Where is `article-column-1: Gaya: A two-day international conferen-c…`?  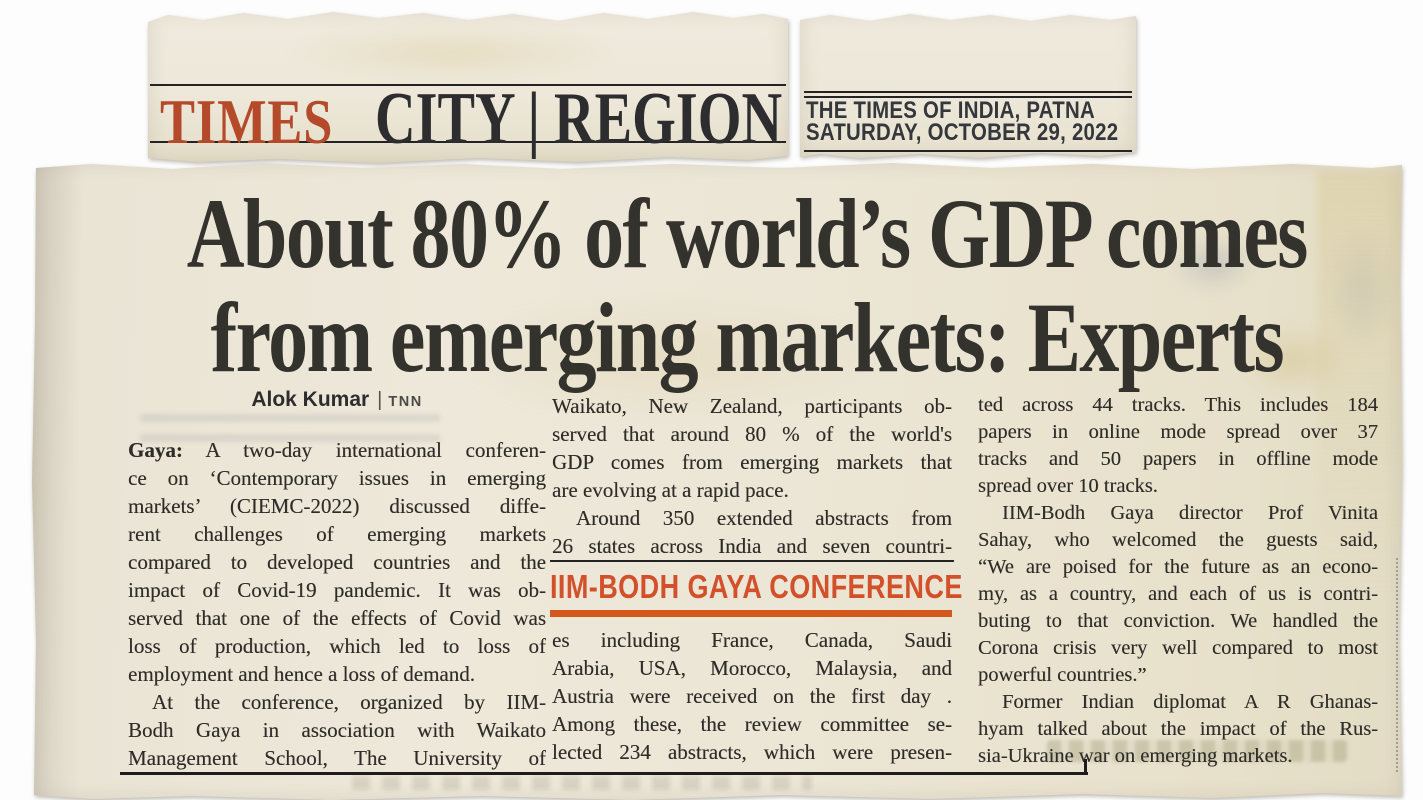
article-column-1: Gaya: A two-day international conferen-c… is located at coordinates (337, 604).